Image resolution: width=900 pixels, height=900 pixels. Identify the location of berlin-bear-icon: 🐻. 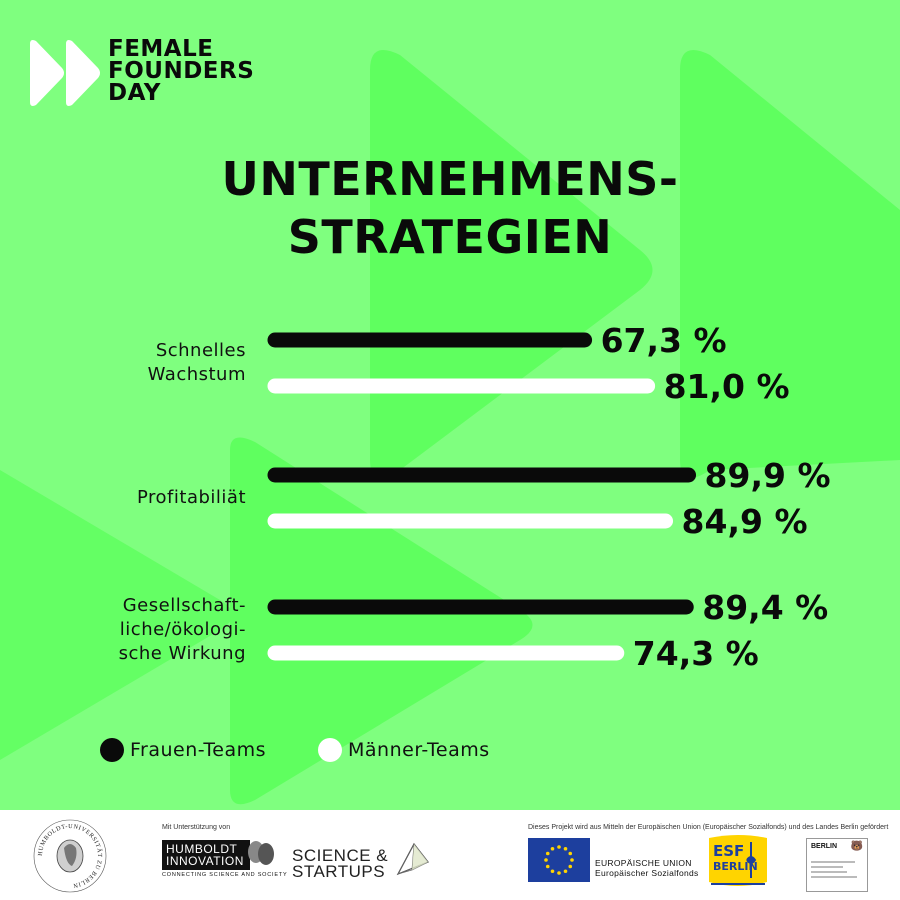
(856, 846).